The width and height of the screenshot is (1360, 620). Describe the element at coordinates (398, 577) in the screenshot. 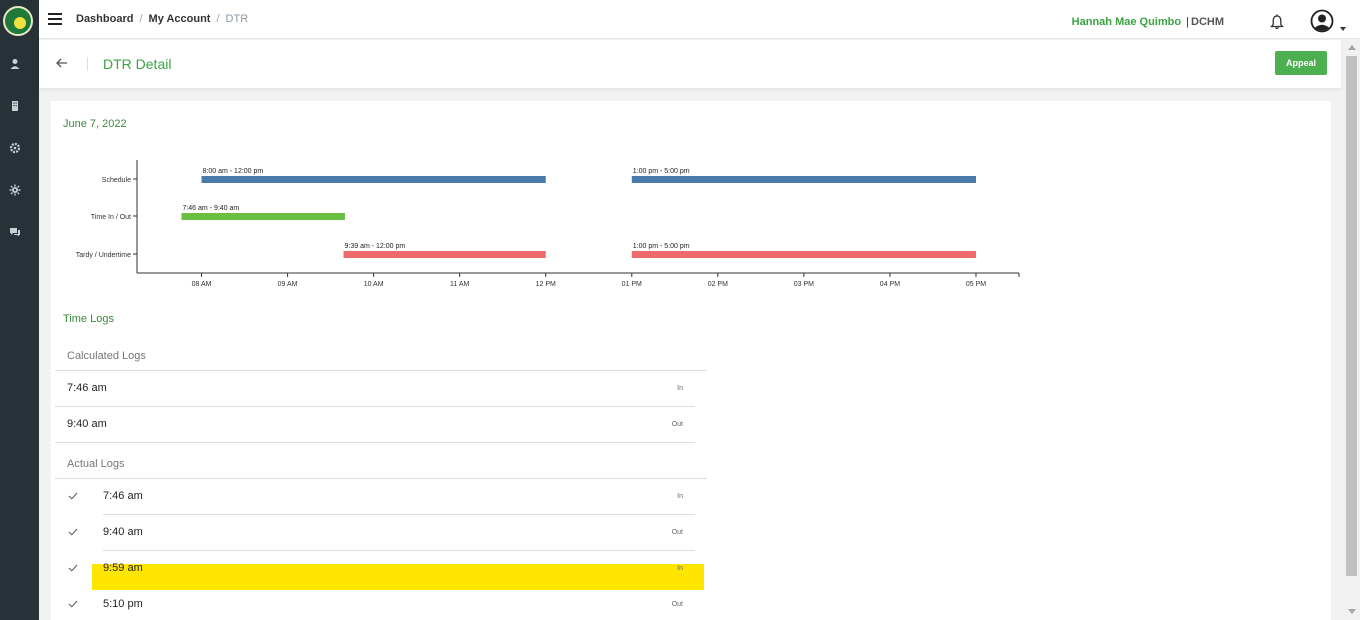

I see `highlight-mark` at that location.